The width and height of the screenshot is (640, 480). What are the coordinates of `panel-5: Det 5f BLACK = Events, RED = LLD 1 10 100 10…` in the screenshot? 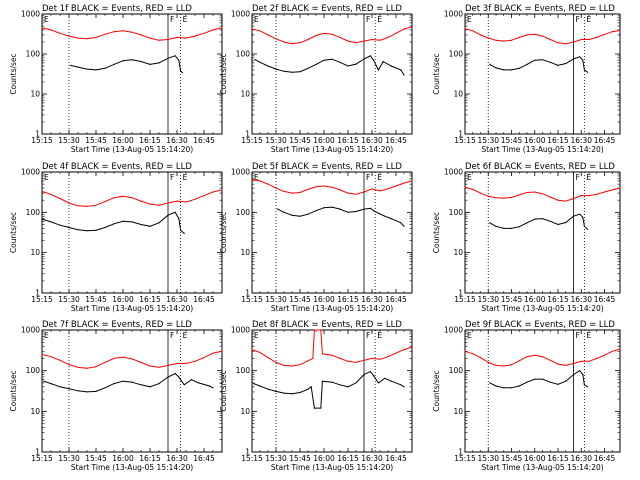 It's located at (316, 237).